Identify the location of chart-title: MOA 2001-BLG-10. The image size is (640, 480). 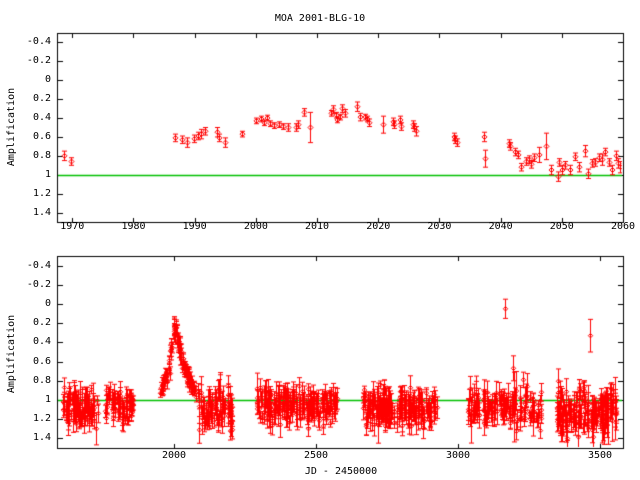
(320, 18).